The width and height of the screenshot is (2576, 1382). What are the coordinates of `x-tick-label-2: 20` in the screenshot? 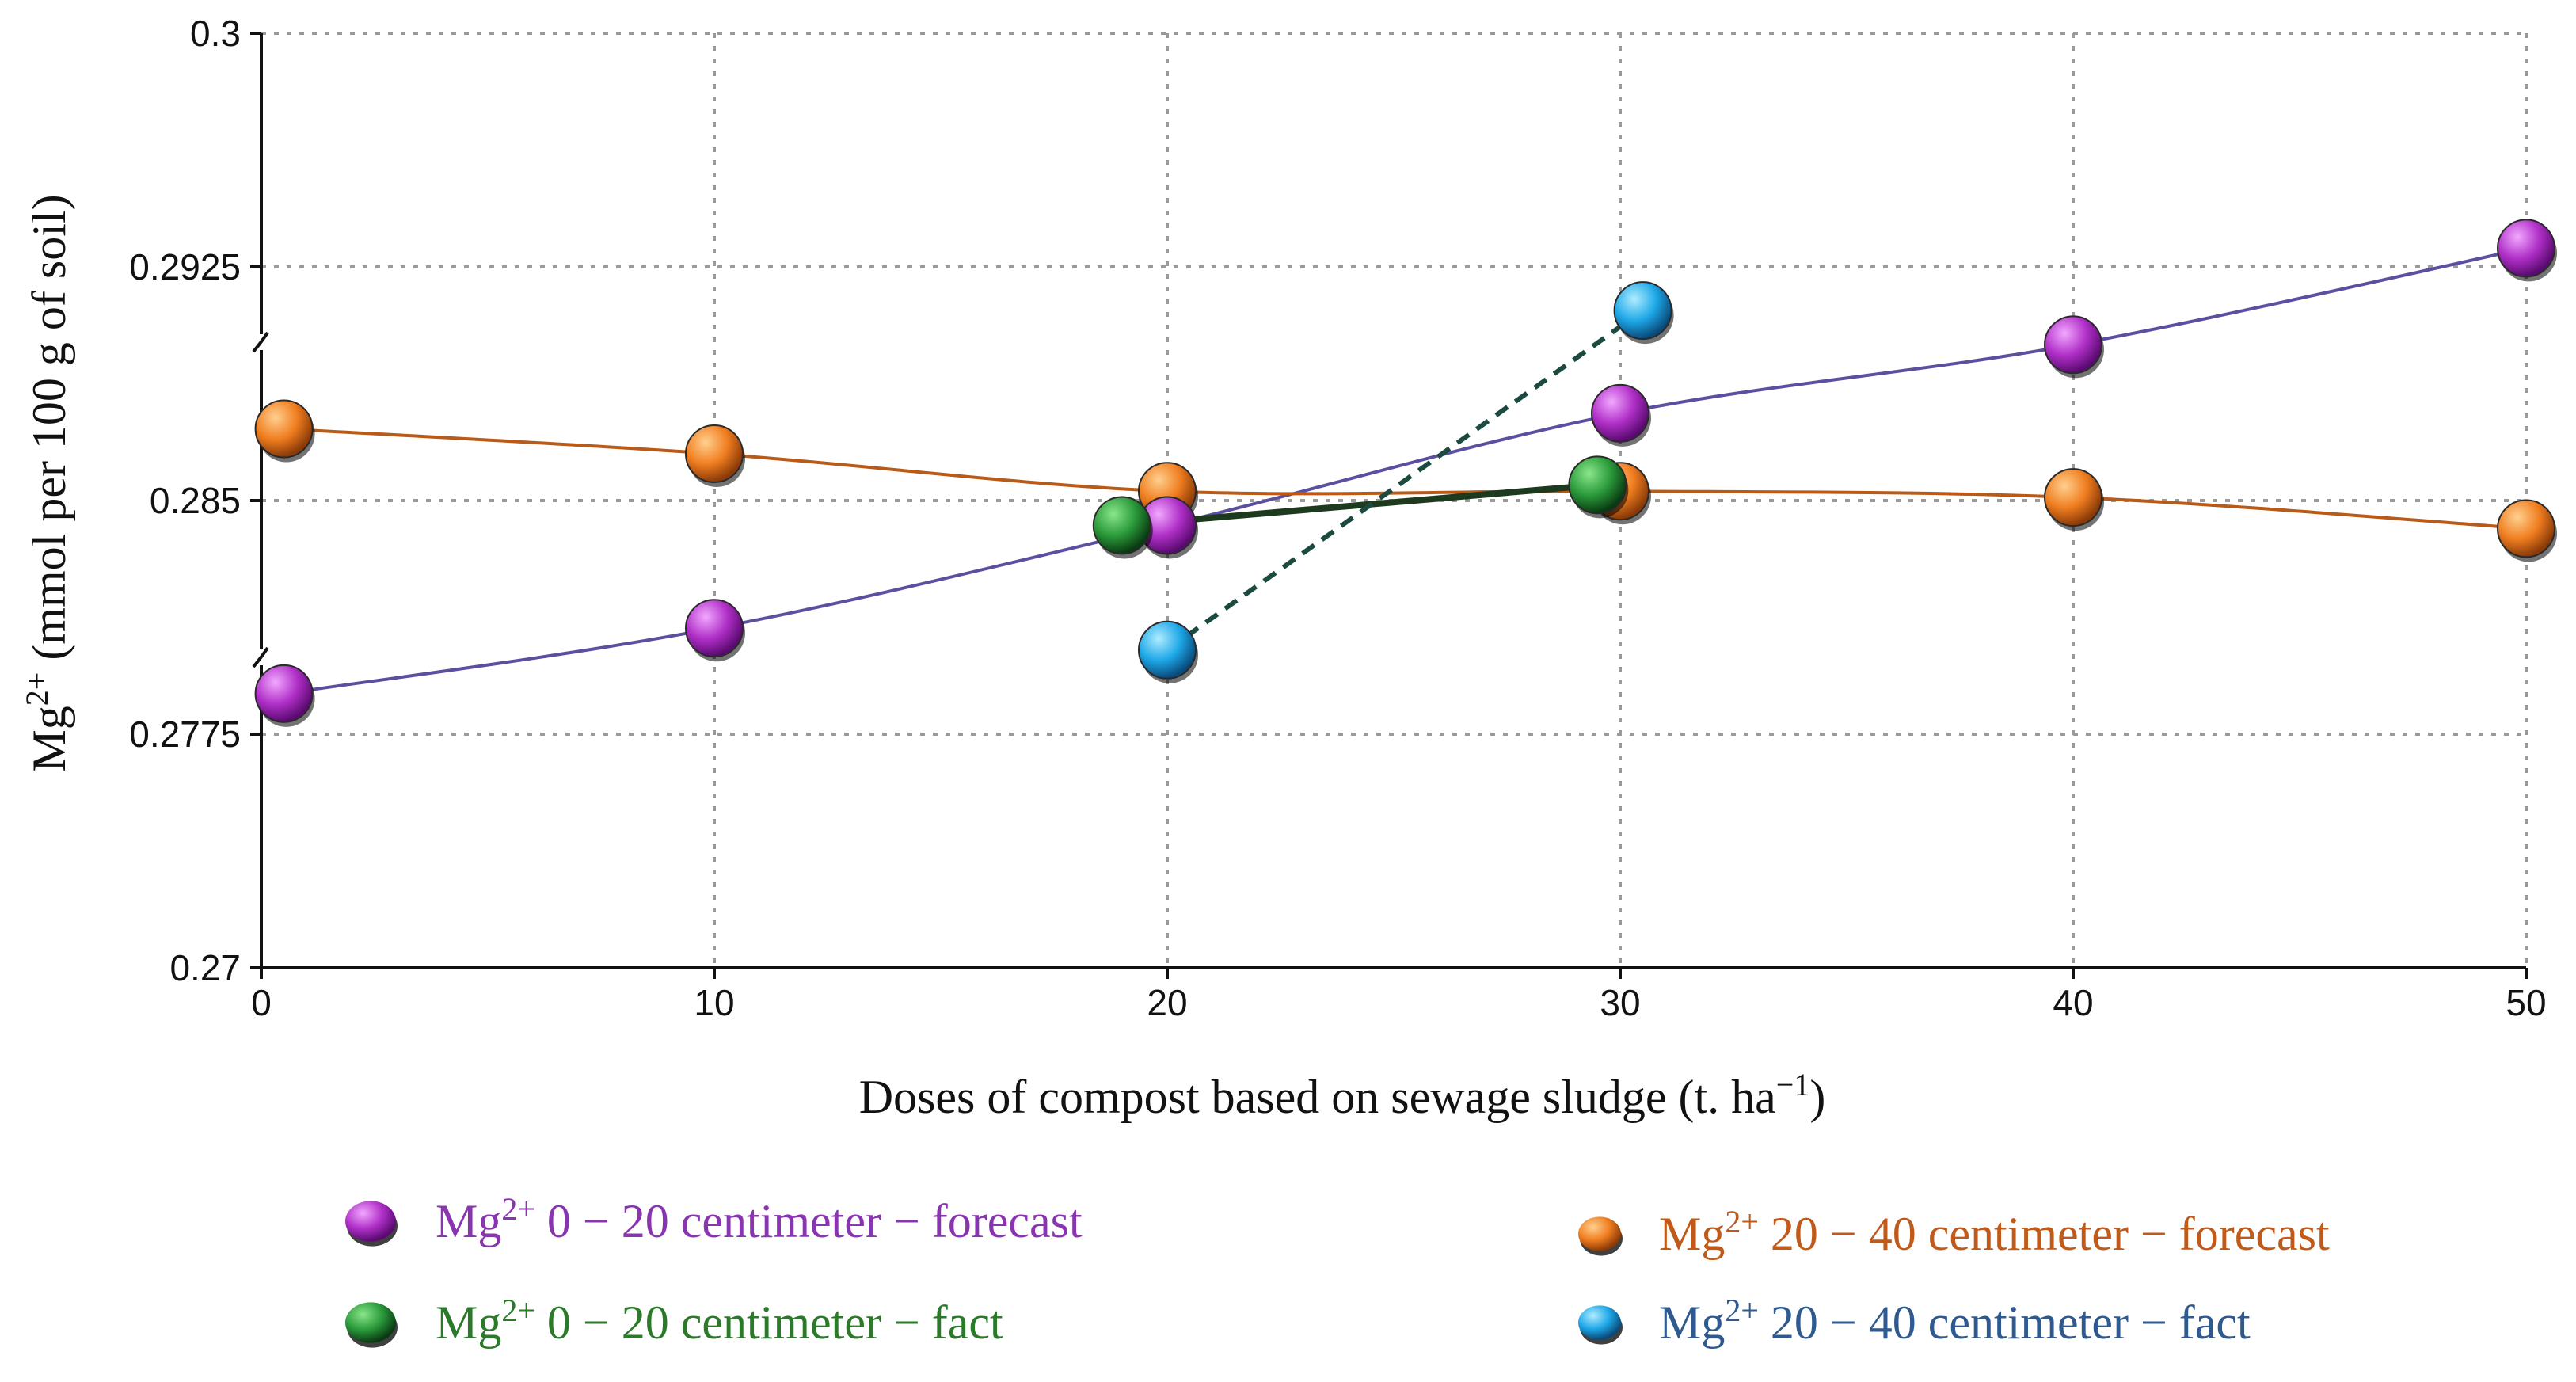 It's located at (1167, 1003).